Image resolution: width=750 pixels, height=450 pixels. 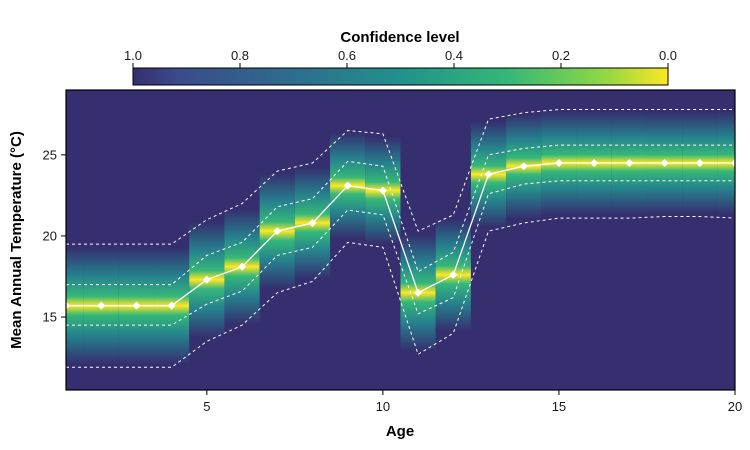 What do you see at coordinates (240, 55) in the screenshot?
I see `colorbar-tick-label: 0.8` at bounding box center [240, 55].